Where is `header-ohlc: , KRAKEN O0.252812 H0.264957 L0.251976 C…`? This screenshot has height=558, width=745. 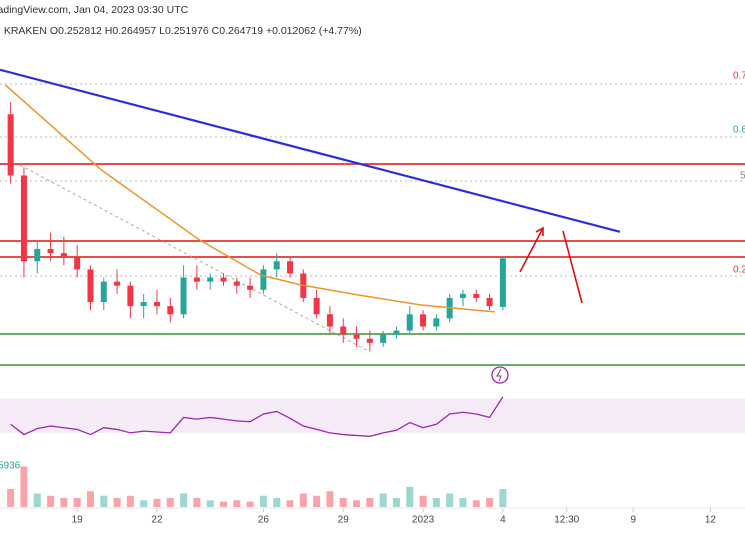
header-ohlc: , KRAKEN O0.252812 H0.264957 L0.251976 C… is located at coordinates (181, 31).